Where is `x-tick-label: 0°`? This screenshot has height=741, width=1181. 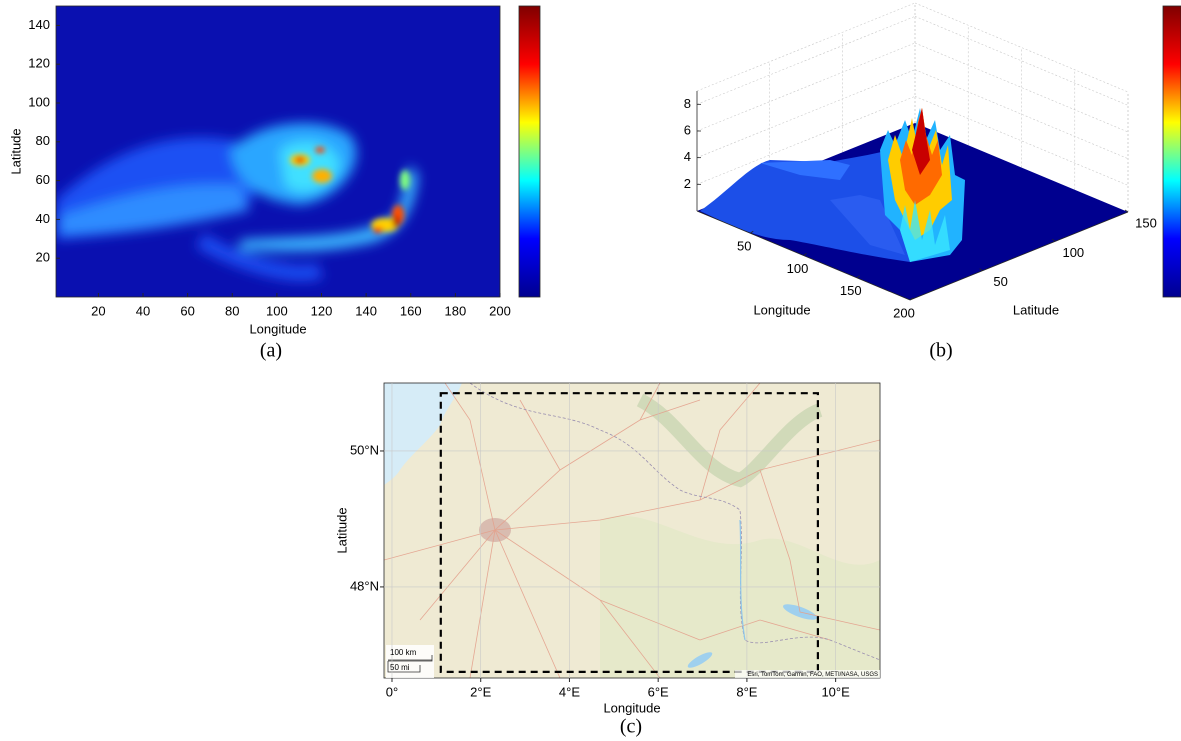
x-tick-label: 0° is located at coordinates (392, 691).